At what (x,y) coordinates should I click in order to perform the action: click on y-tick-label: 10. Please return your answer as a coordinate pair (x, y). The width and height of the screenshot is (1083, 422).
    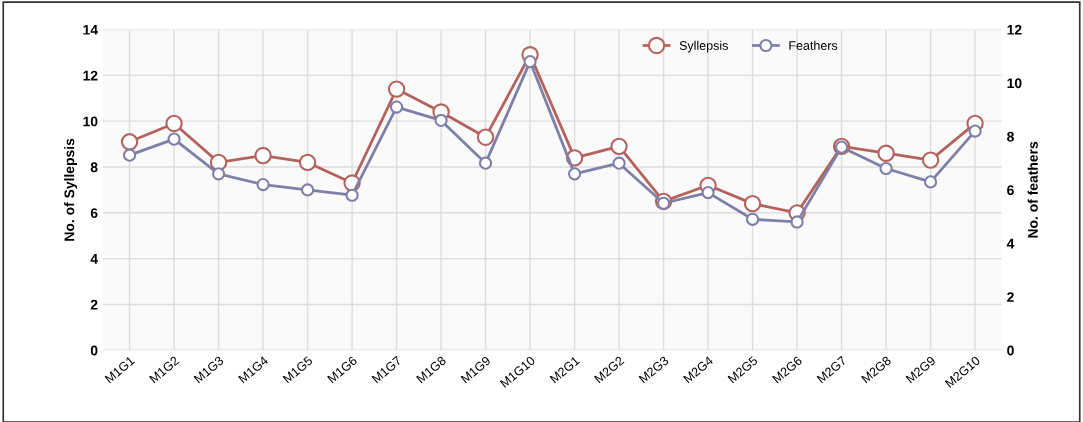
    Looking at the image, I should click on (90, 121).